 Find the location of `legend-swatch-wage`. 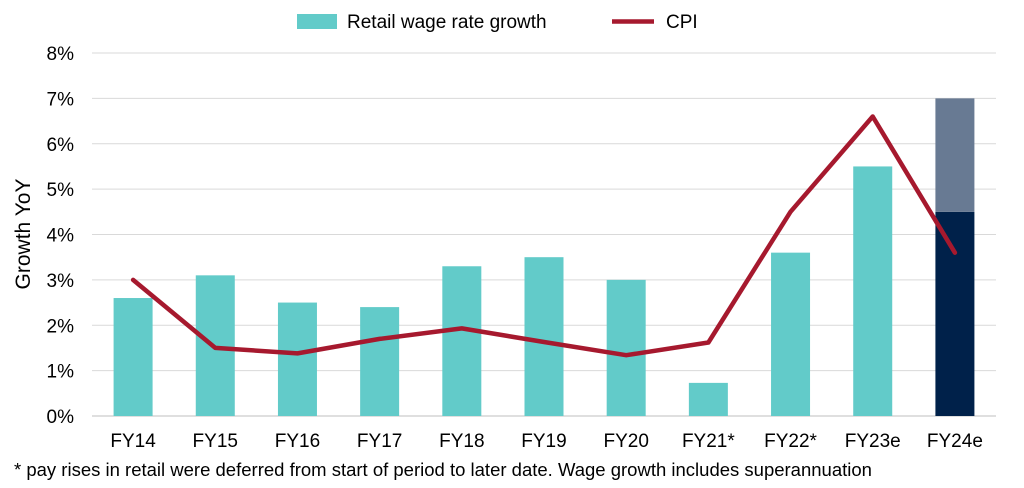

legend-swatch-wage is located at coordinates (317, 21).